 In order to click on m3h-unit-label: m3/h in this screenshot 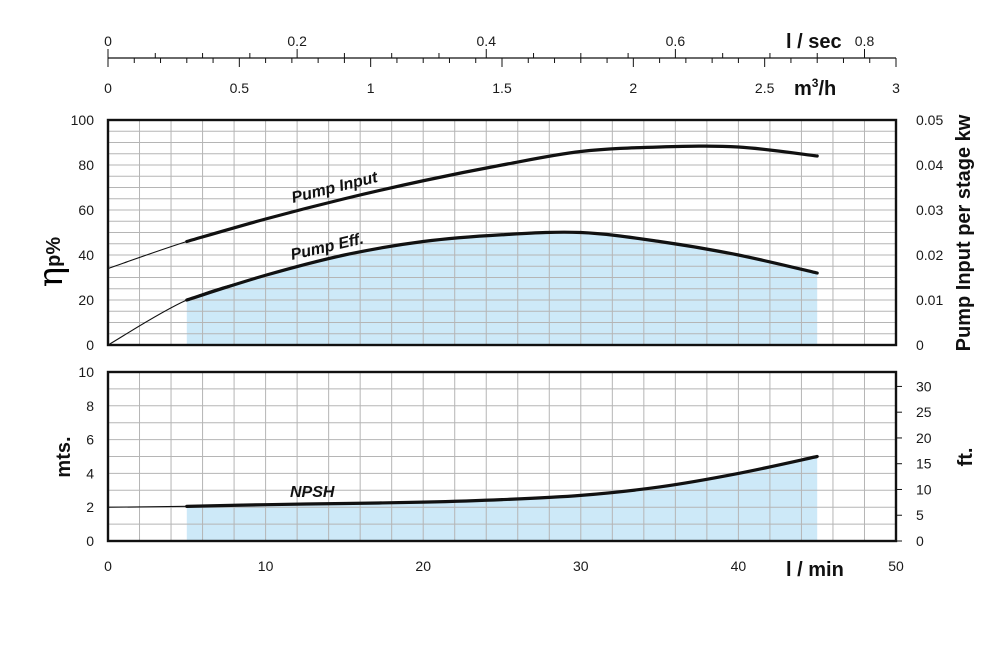, I will do `click(815, 88)`.